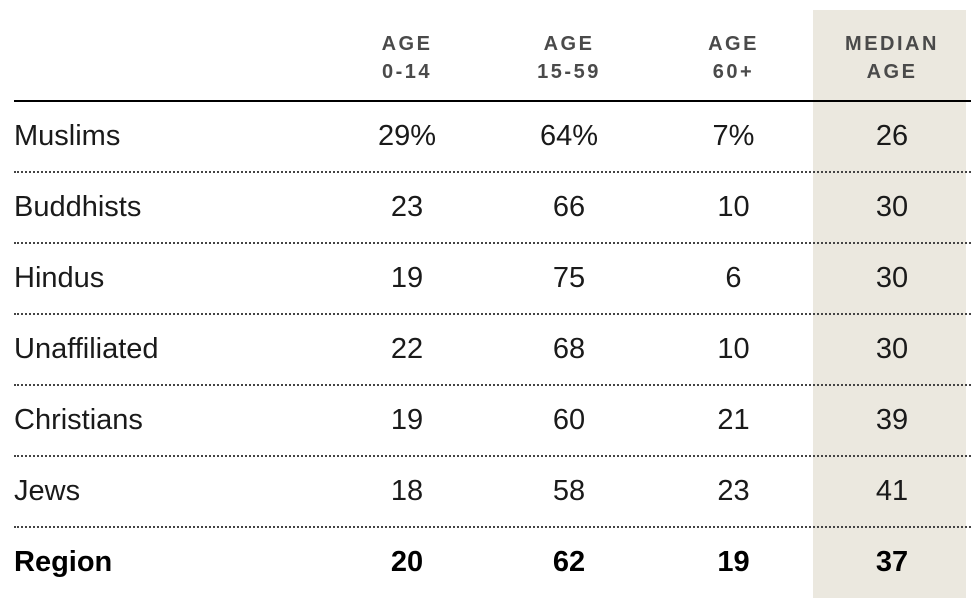 This screenshot has width=979, height=609. What do you see at coordinates (172, 93) in the screenshot?
I see `col-header-blank` at bounding box center [172, 93].